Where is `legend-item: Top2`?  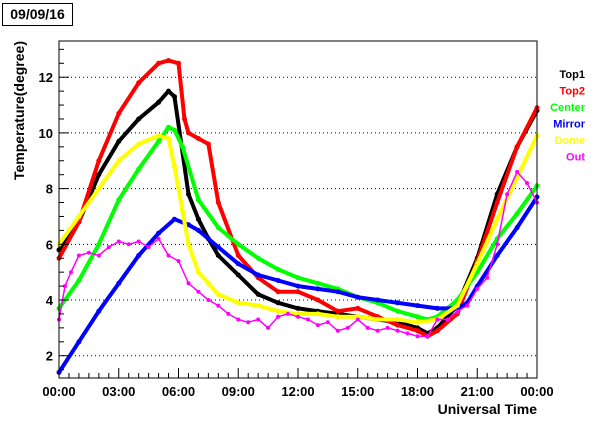 legend-item: Top2 is located at coordinates (572, 92).